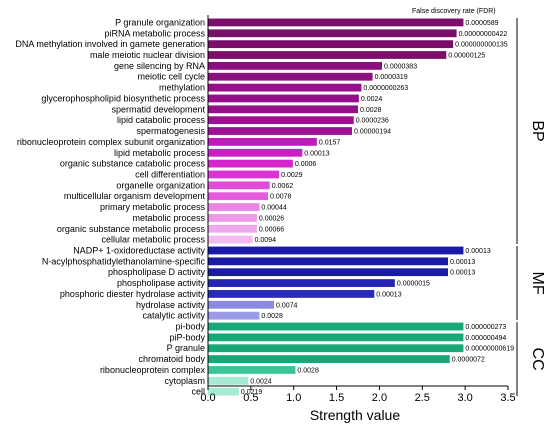 The width and height of the screenshot is (550, 427). Describe the element at coordinates (123, 98) in the screenshot. I see `category-label: glycerophospholipid biosynthetic process` at that location.